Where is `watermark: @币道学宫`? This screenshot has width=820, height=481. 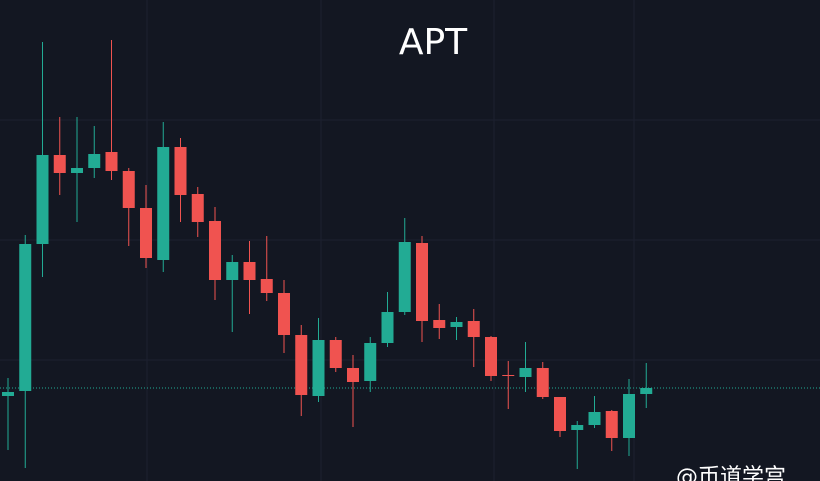 watermark: @币道学宫 is located at coordinates (731, 473).